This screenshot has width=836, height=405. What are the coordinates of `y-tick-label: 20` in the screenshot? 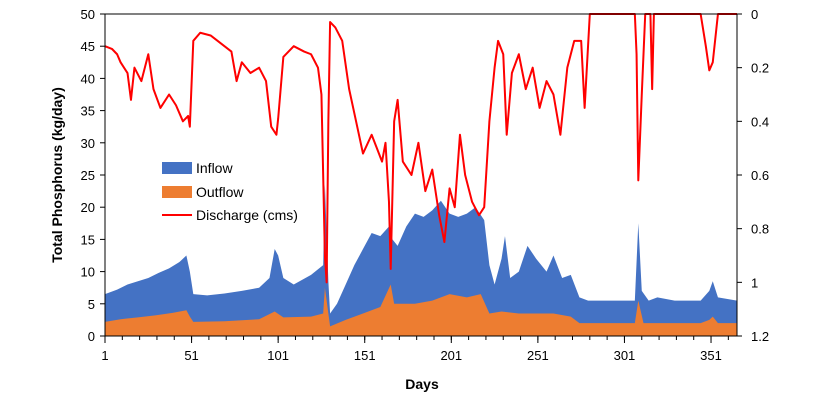 It's located at (88, 207).